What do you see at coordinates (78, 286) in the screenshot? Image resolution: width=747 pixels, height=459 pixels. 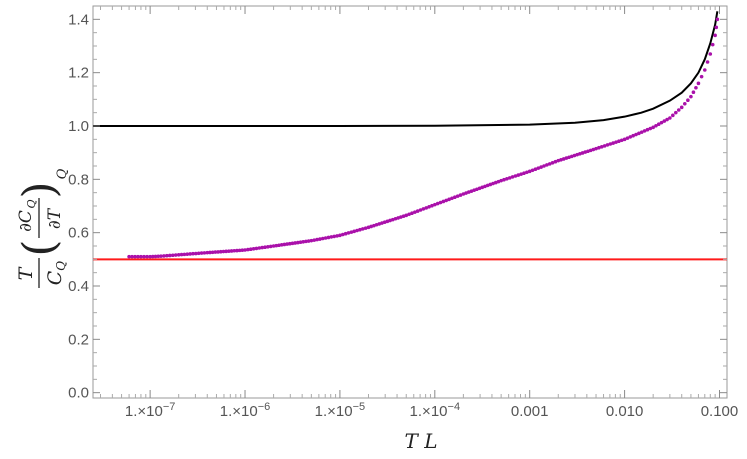 I see `y-tick-label: 0.4` at bounding box center [78, 286].